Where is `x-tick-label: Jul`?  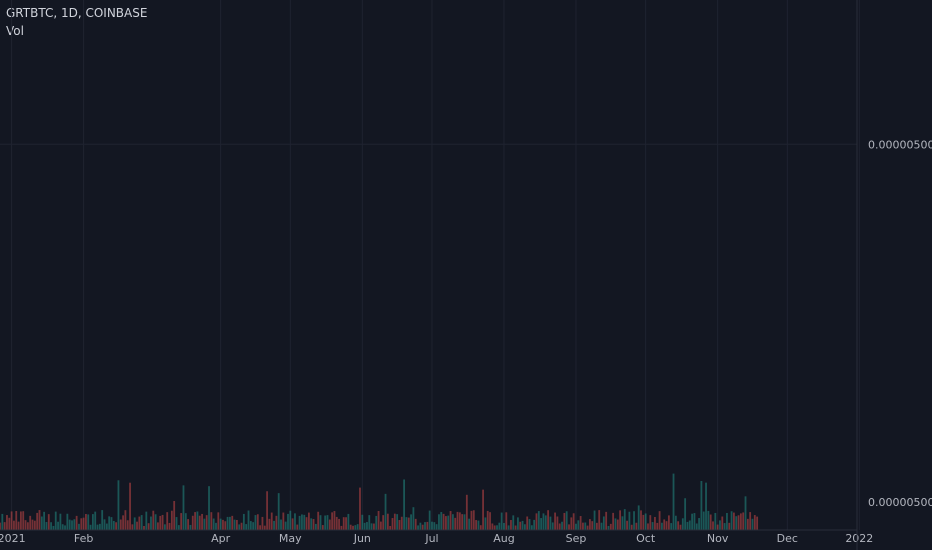
x-tick-label: Jul is located at coordinates (431, 538).